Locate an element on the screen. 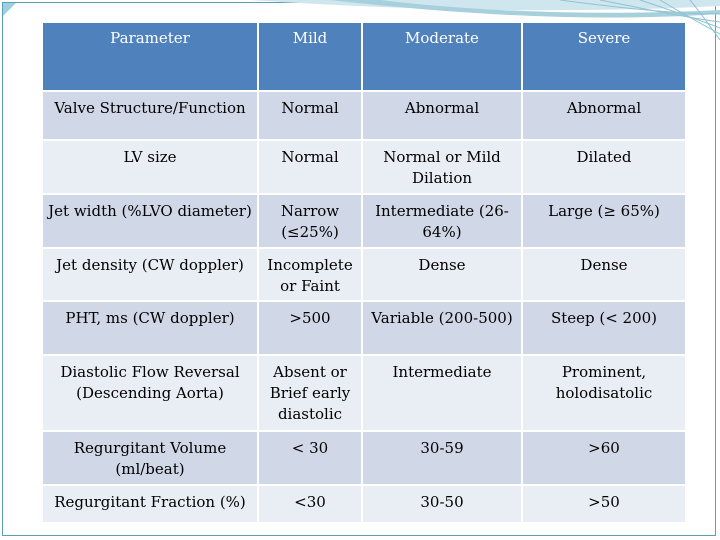 Image resolution: width=720 pixels, height=540 pixels. cell-parameter: Regurgitant Fraction (%) is located at coordinates (151, 505).